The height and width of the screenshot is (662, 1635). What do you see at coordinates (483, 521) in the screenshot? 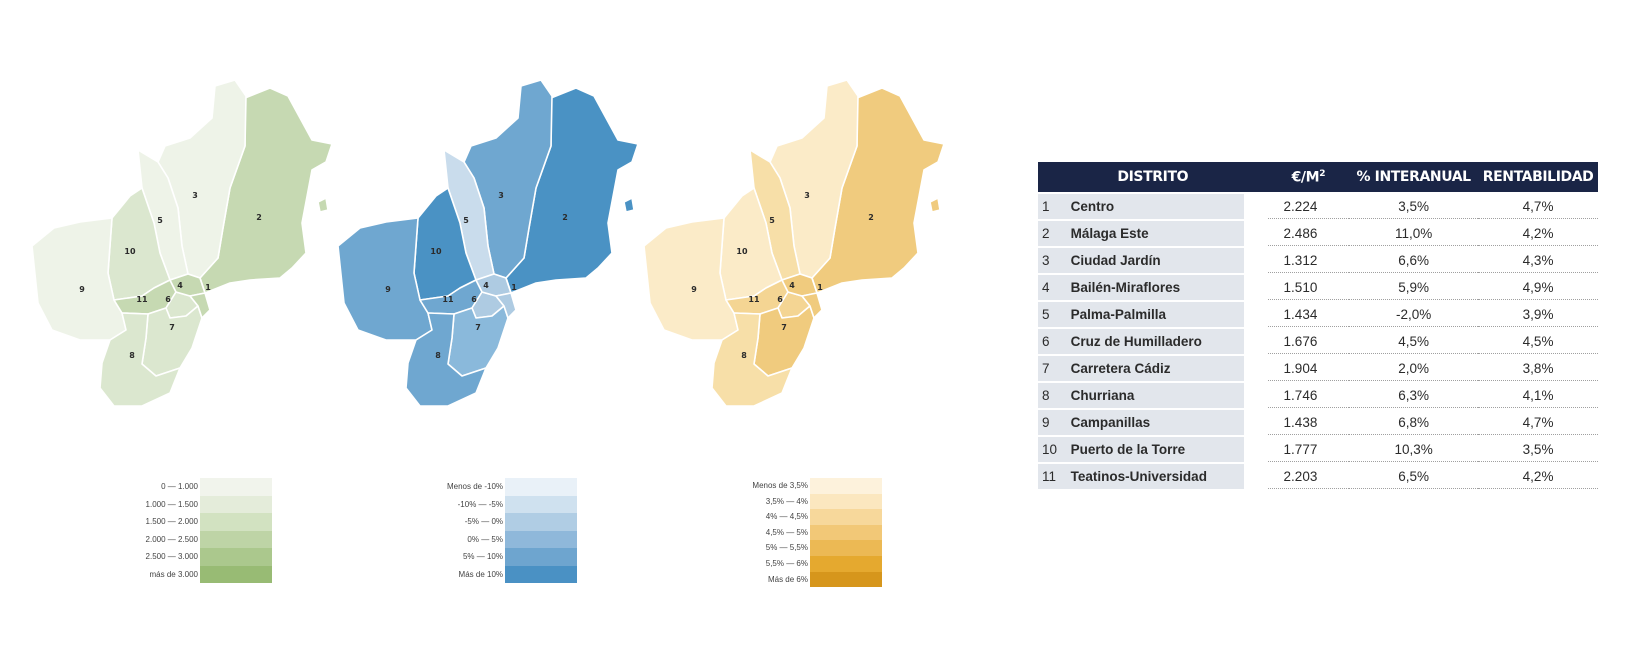
I see `legend-label: -5% — 0%` at bounding box center [483, 521].